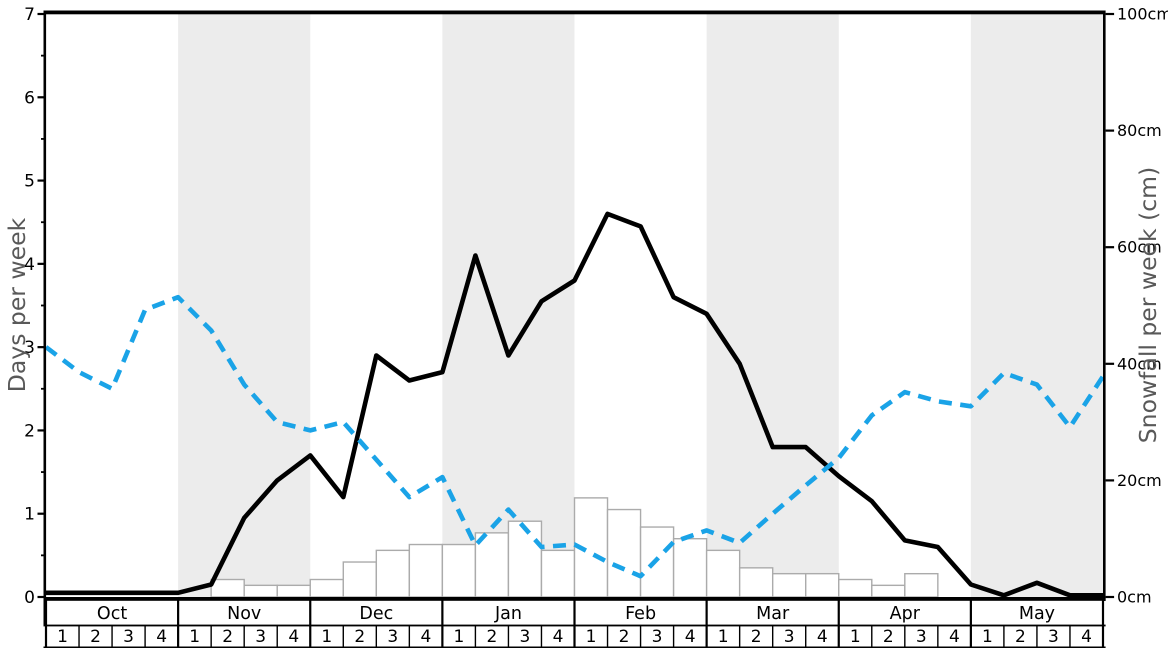 This screenshot has height=648, width=1168. What do you see at coordinates (1139, 480) in the screenshot?
I see `right-tick-label: 20cm` at bounding box center [1139, 480].